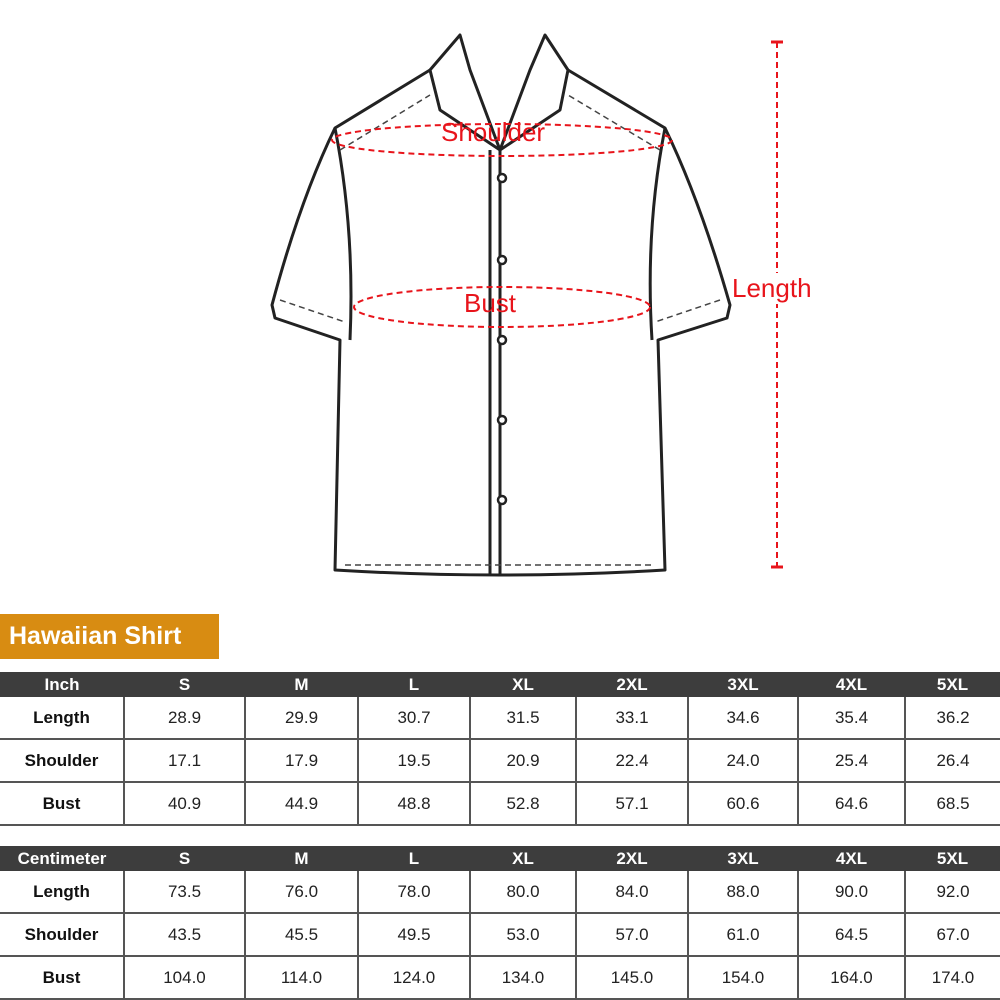 This screenshot has width=1000, height=1000. I want to click on table-row: Length 73.5 76.0 78.0 80.0 84.0 88.0 90.0 92.0, so click(500, 892).